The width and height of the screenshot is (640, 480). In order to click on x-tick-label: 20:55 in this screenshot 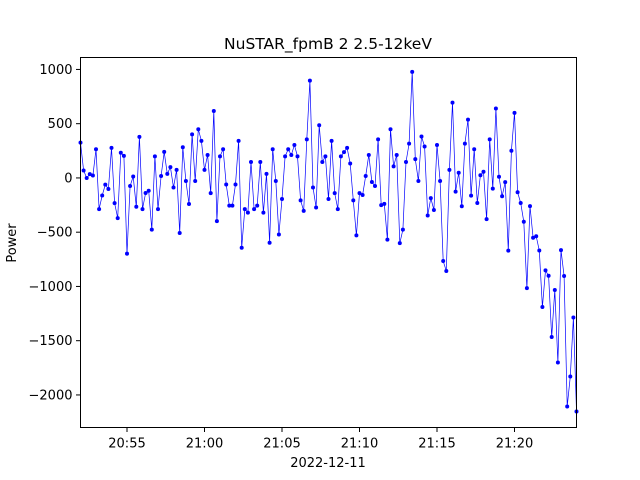, I will do `click(126, 444)`.